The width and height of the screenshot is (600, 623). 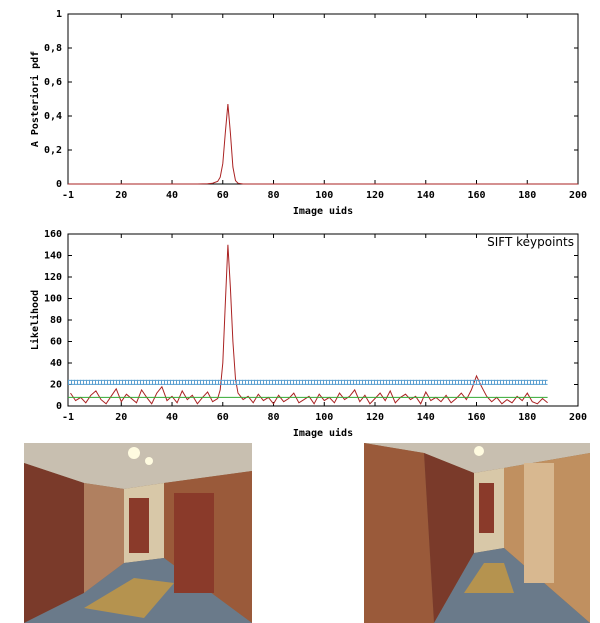 What do you see at coordinates (323, 144) in the screenshot?
I see `series-line` at bounding box center [323, 144].